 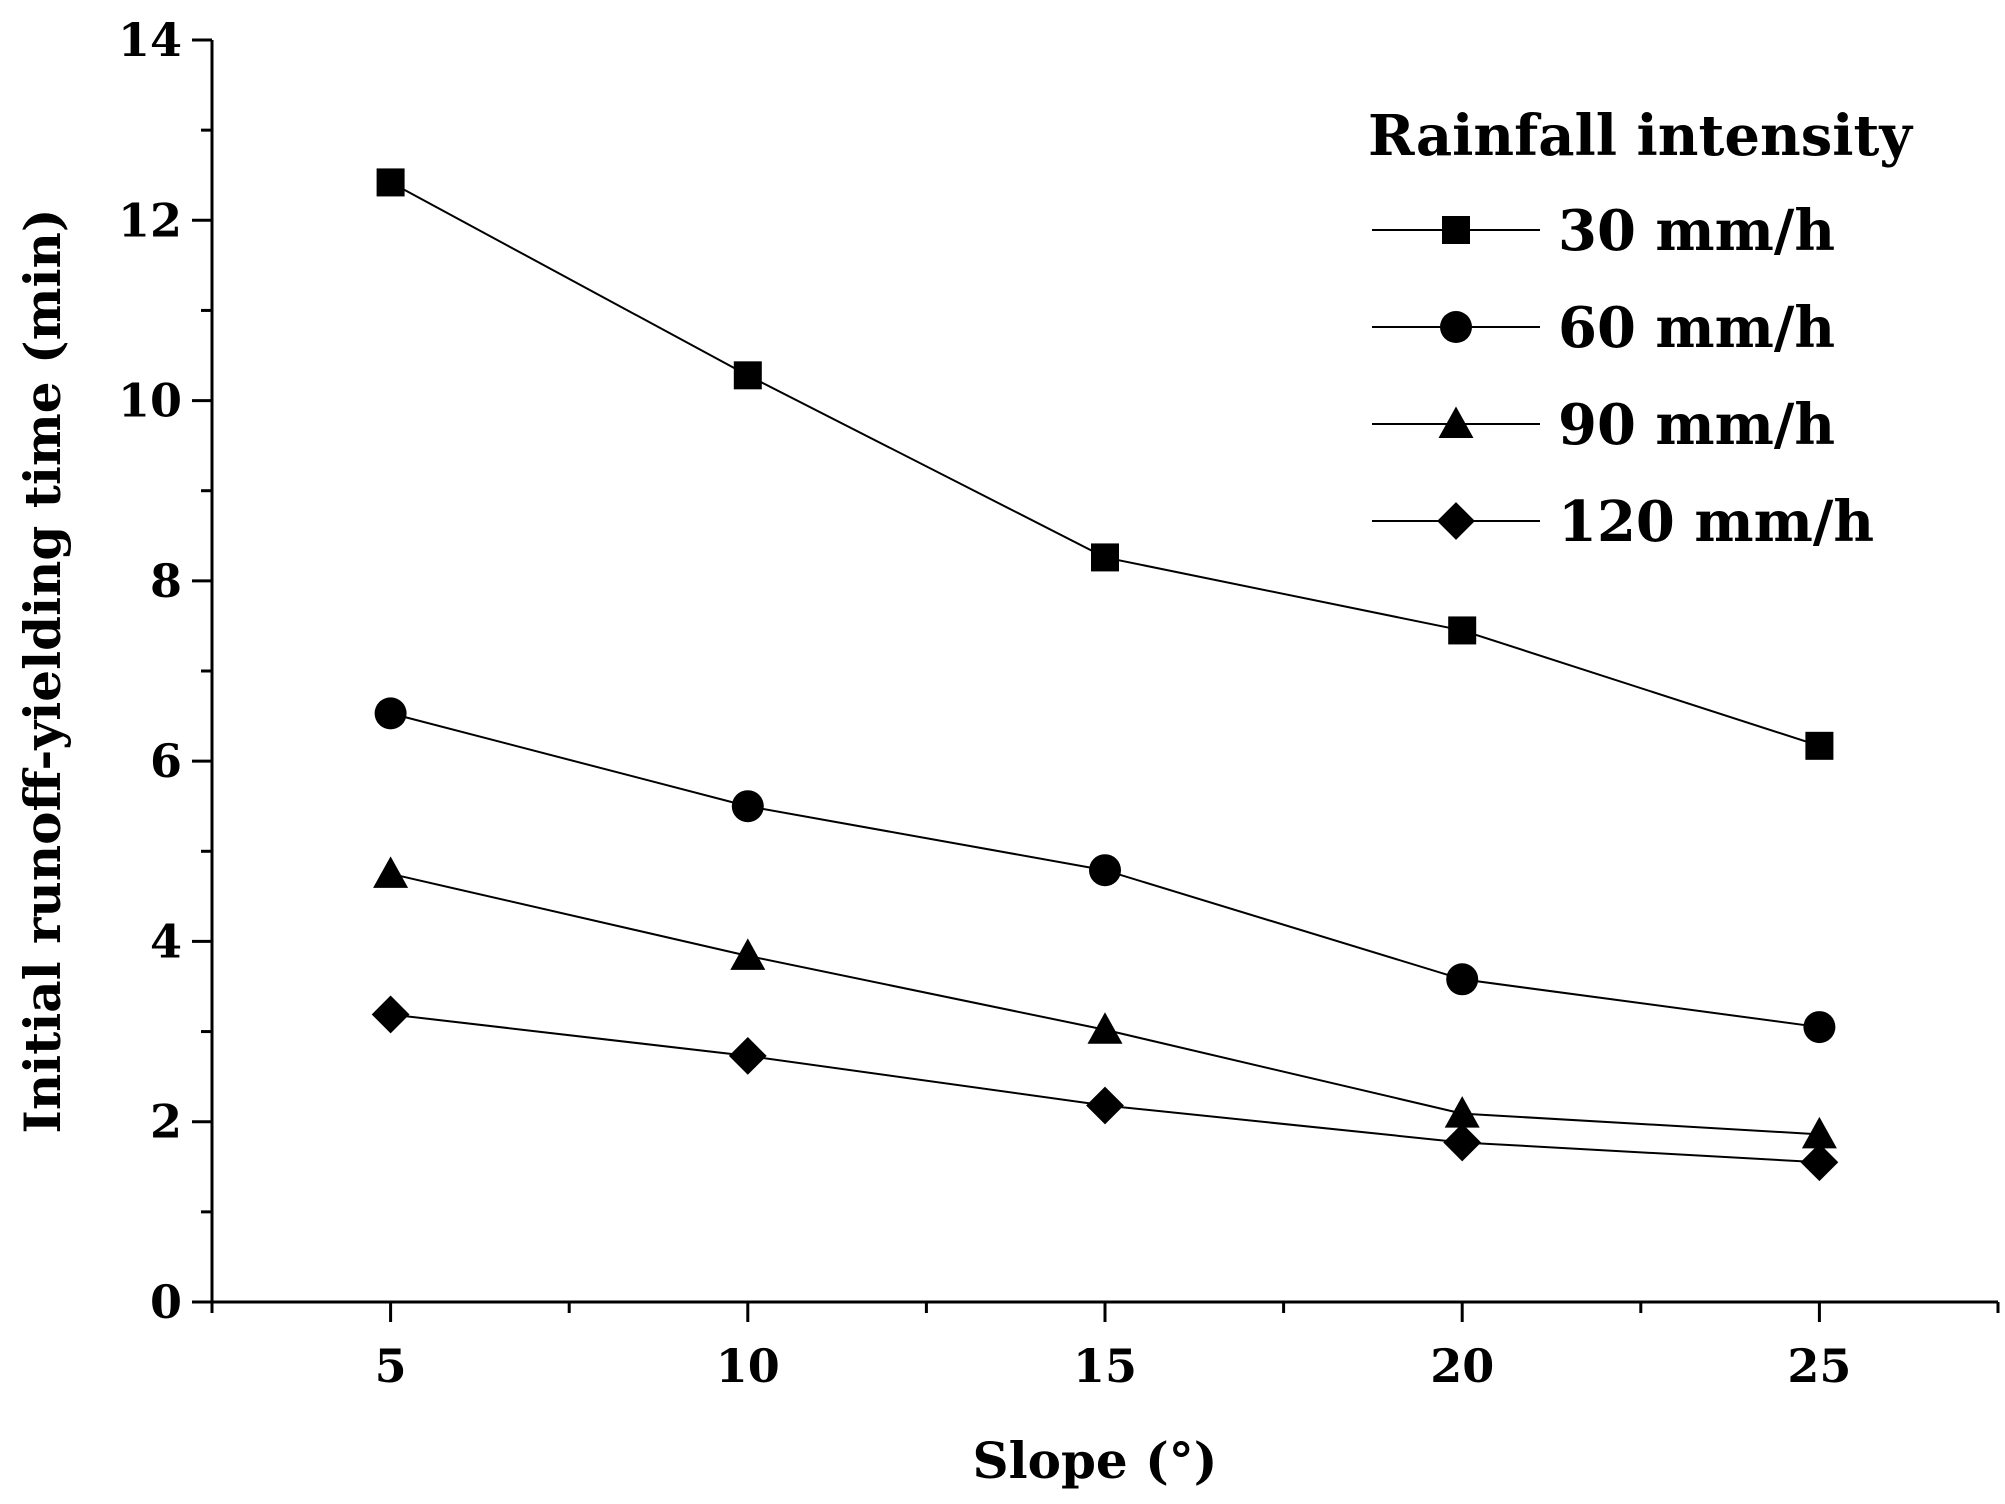 What do you see at coordinates (1095, 1460) in the screenshot?
I see `x-axis-title: Slope (°)` at bounding box center [1095, 1460].